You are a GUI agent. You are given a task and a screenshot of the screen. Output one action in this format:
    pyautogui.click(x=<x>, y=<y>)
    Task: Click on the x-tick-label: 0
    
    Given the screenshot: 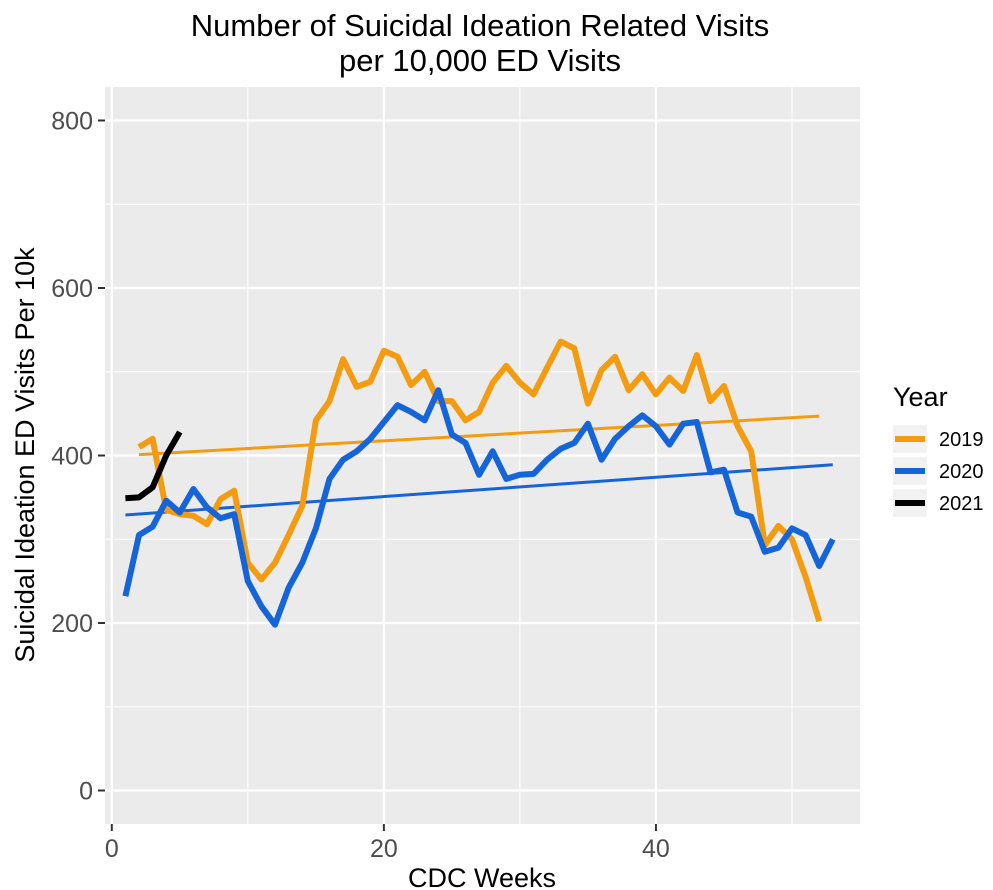 What is the action you would take?
    pyautogui.click(x=112, y=849)
    